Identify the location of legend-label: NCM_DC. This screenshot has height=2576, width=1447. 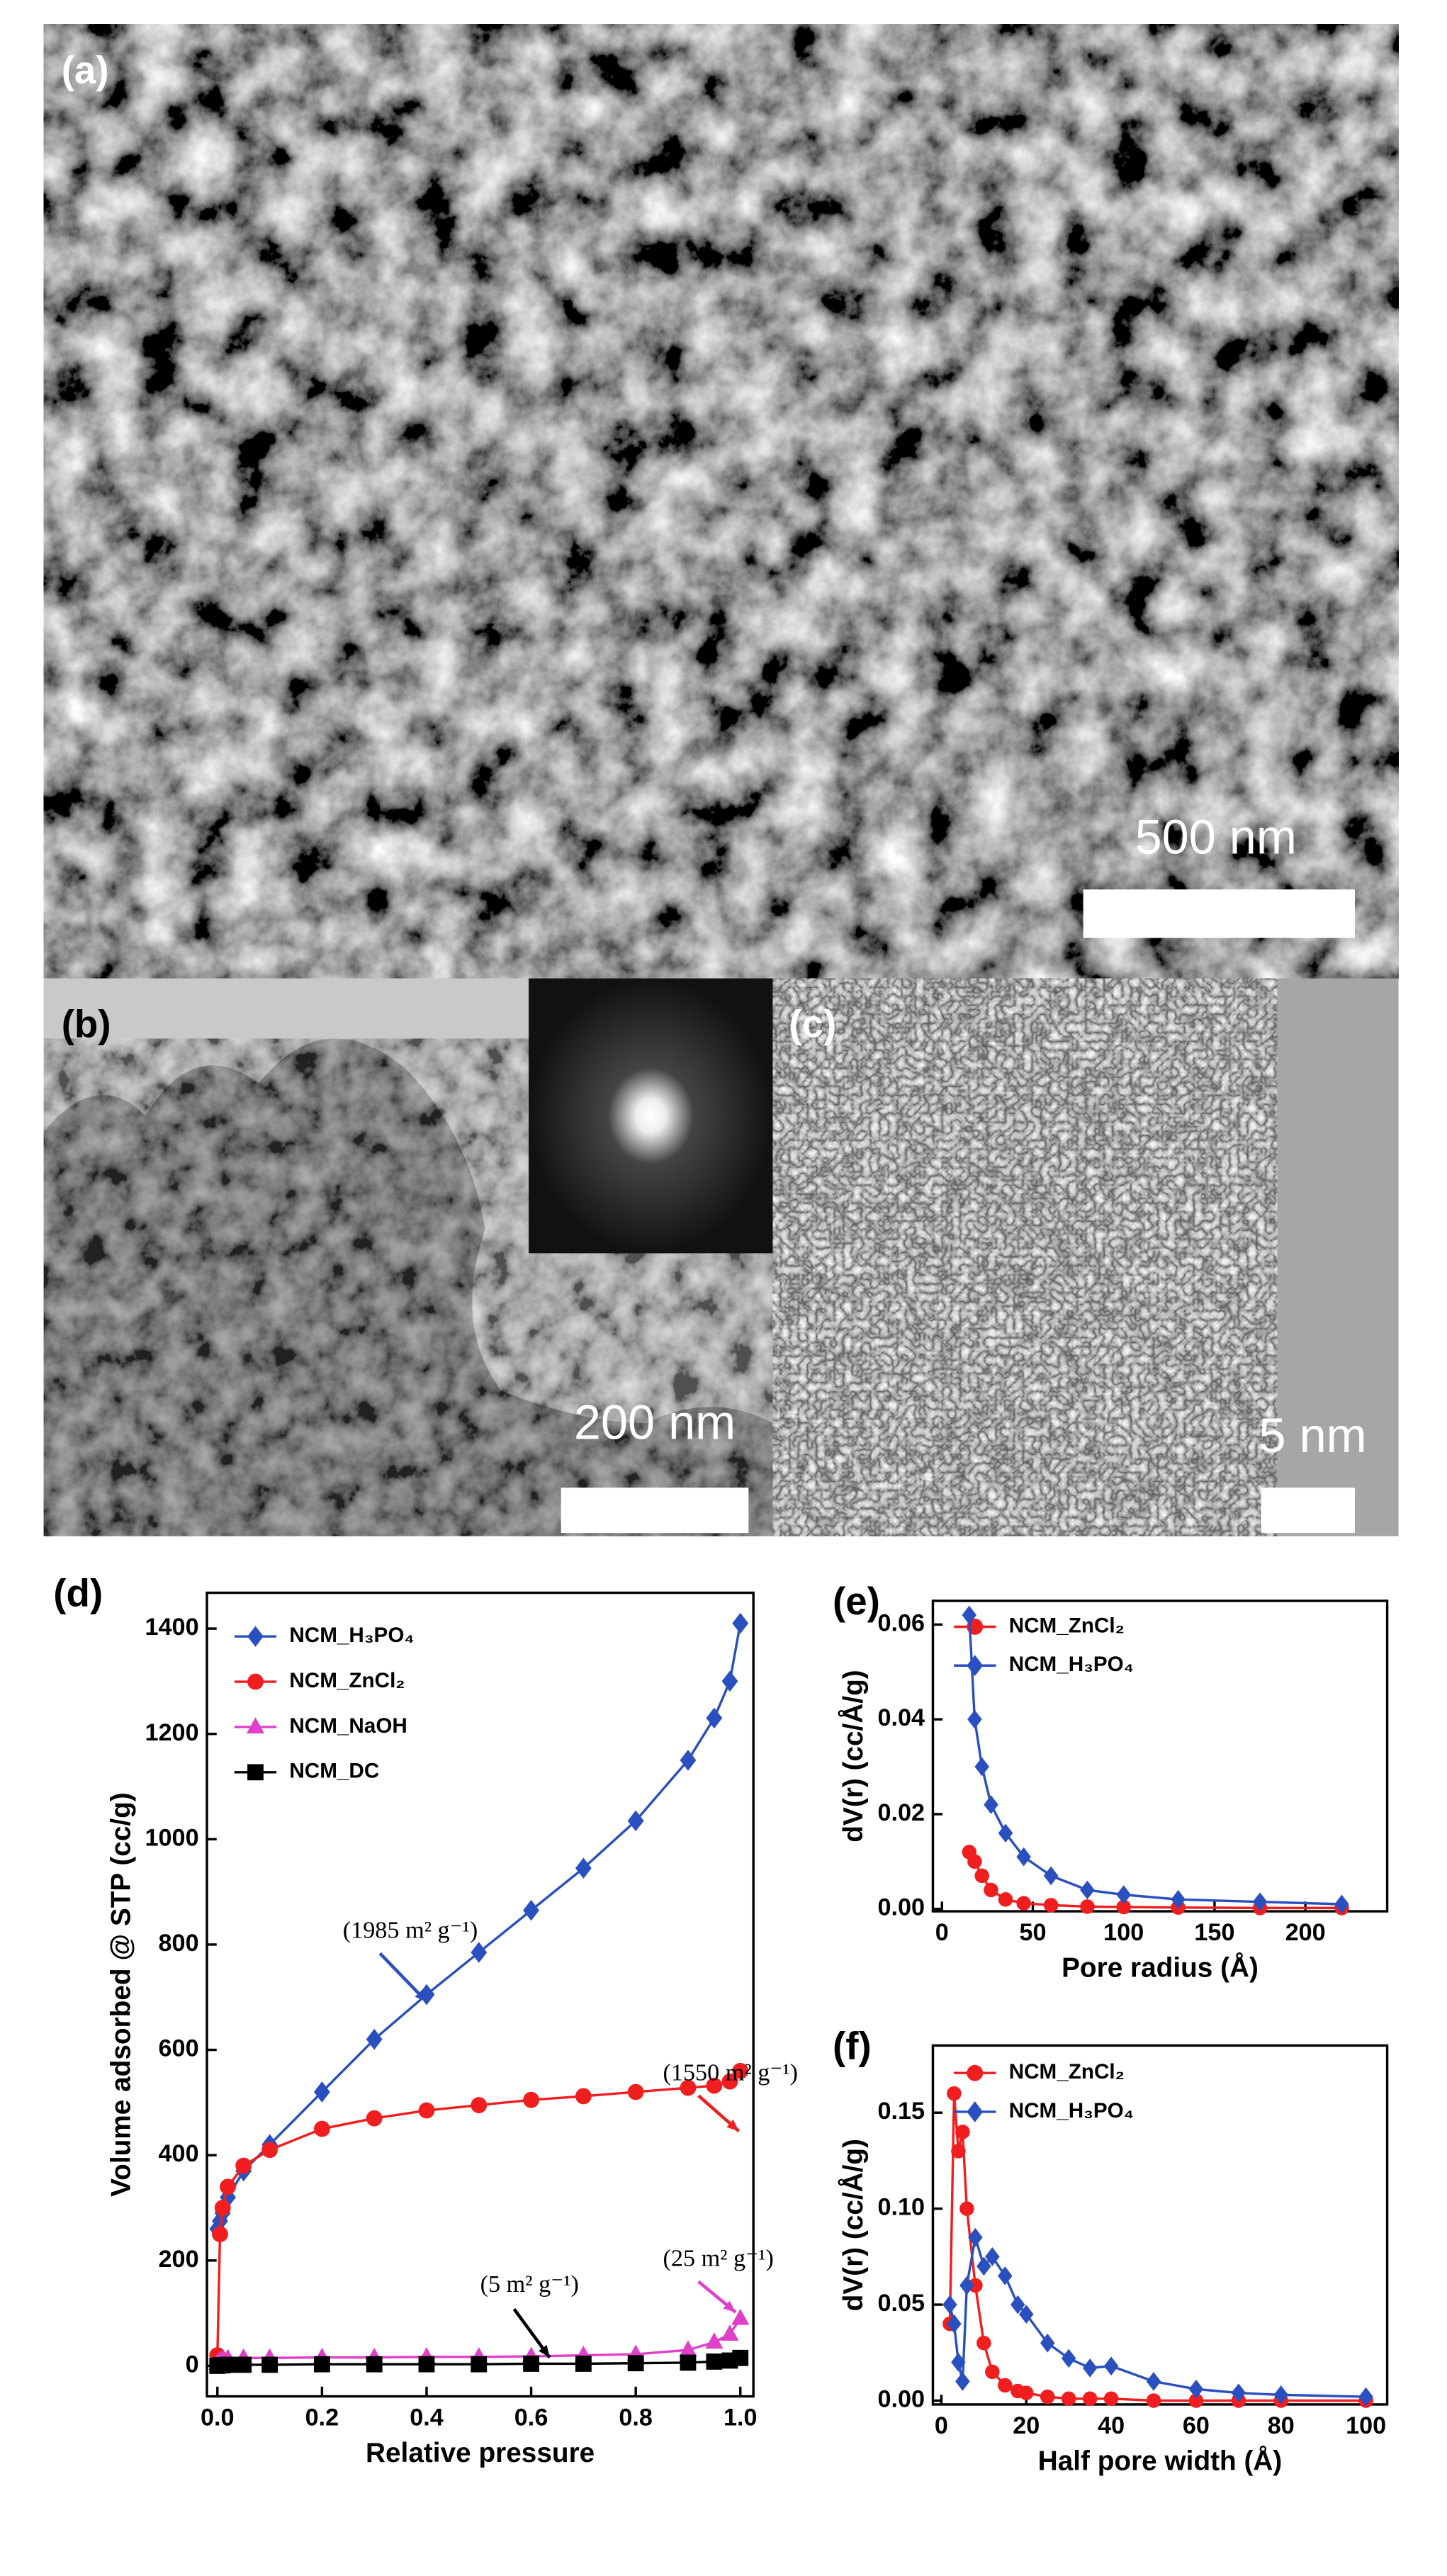
(334, 1772).